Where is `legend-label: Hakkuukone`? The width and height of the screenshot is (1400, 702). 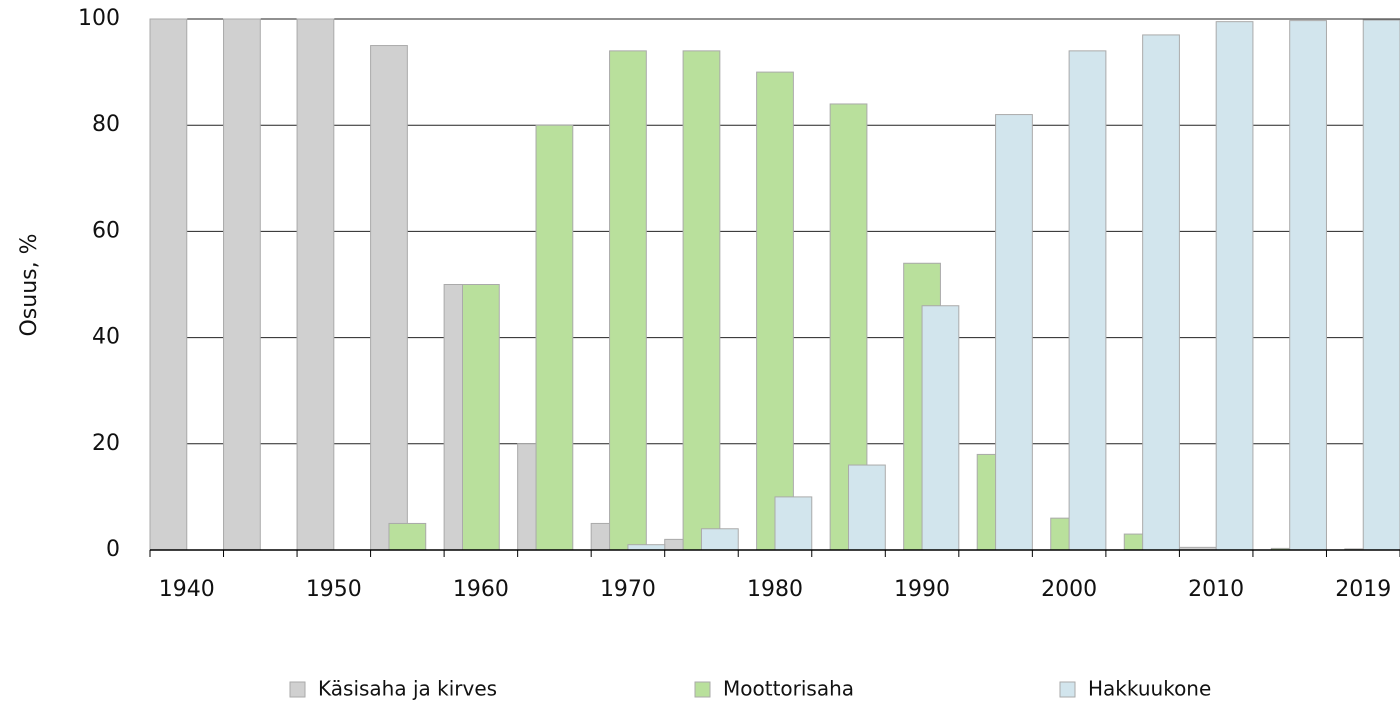 legend-label: Hakkuukone is located at coordinates (1149, 689).